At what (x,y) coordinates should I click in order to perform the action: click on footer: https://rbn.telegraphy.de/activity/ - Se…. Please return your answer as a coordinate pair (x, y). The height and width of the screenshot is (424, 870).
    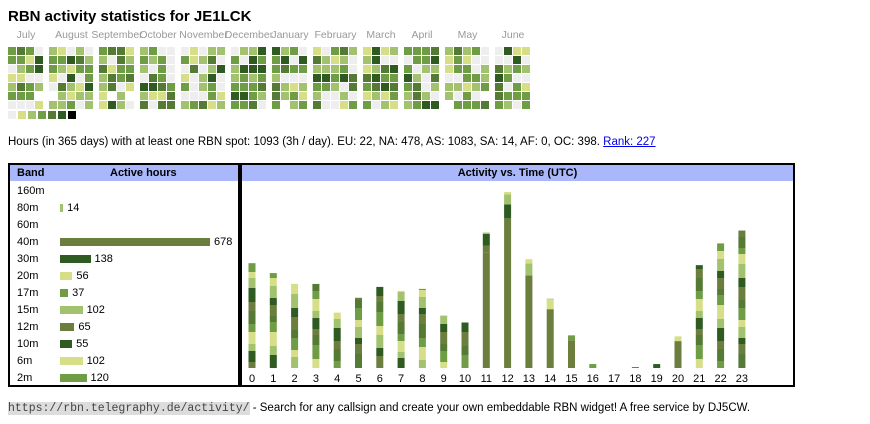
    Looking at the image, I should click on (379, 408).